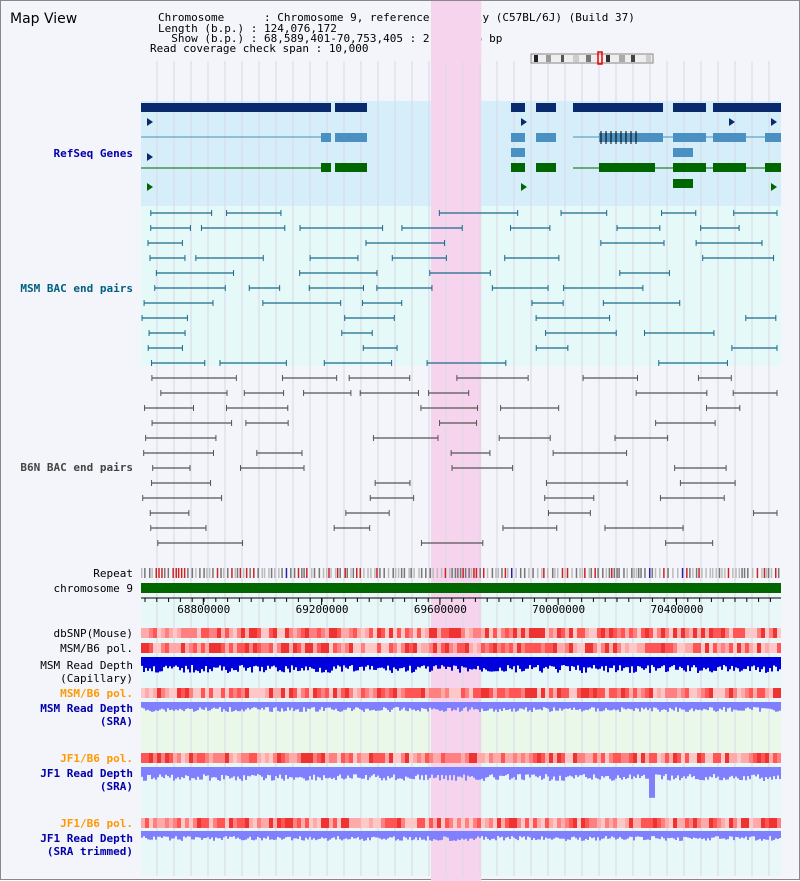  Describe the element at coordinates (76, 288) in the screenshot. I see `msm-bac-label: MSM BAC end pairs` at that location.